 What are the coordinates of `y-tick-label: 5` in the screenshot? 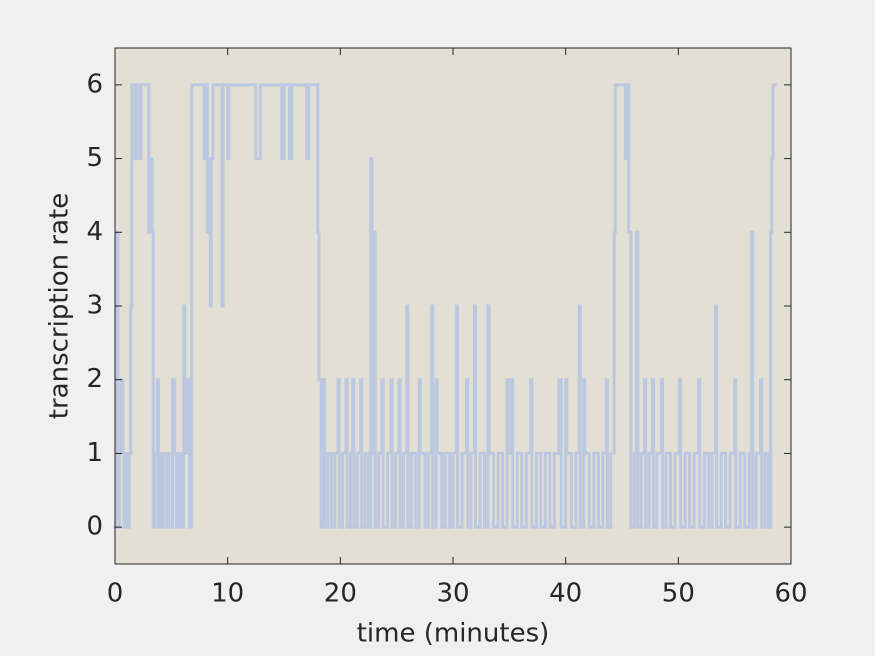 It's located at (94, 158).